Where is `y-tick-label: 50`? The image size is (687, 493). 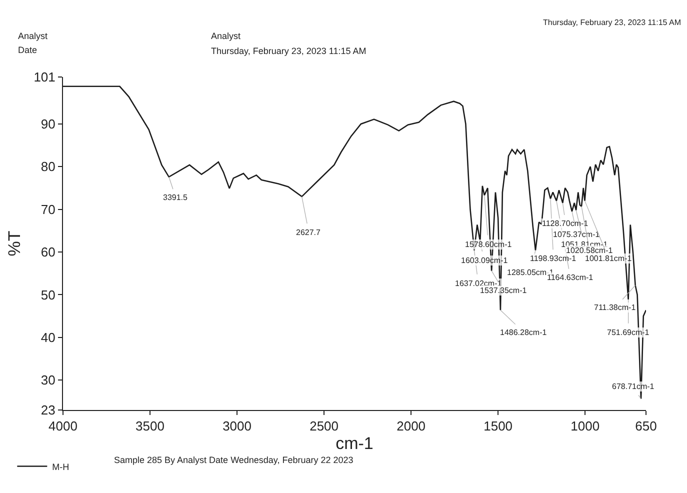
y-tick-label: 50 is located at coordinates (48, 294).